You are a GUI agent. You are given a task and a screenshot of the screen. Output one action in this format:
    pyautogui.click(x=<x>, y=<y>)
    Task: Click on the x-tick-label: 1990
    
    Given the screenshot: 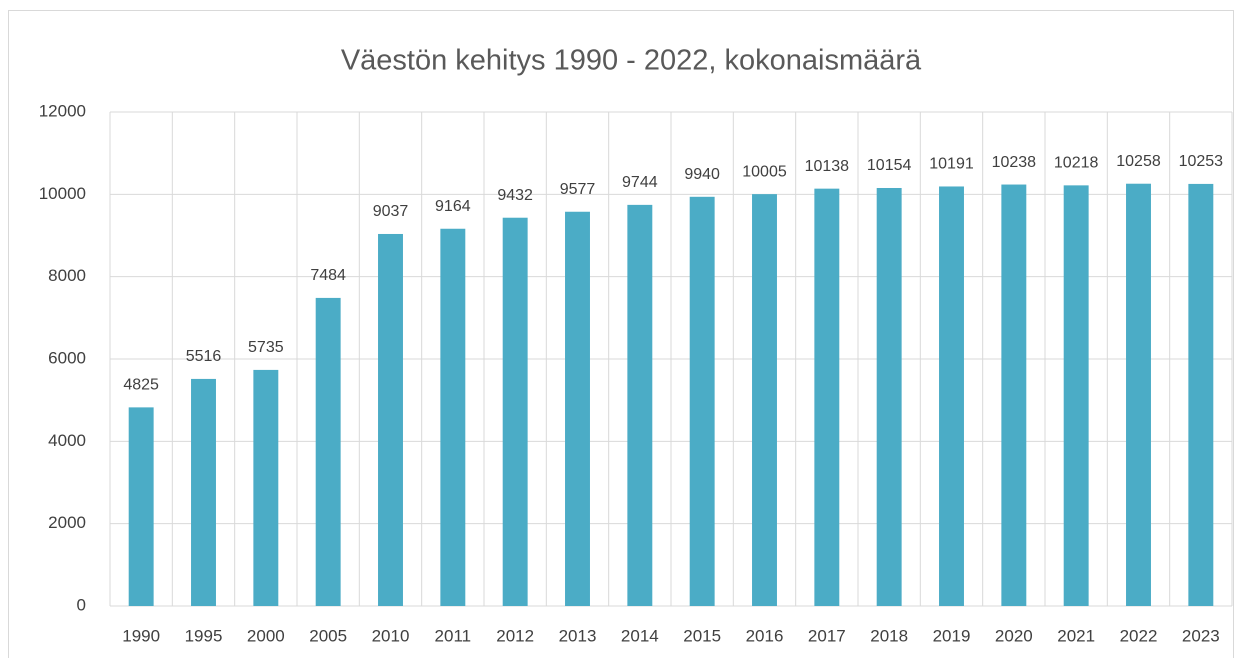 What is the action you would take?
    pyautogui.click(x=141, y=635)
    